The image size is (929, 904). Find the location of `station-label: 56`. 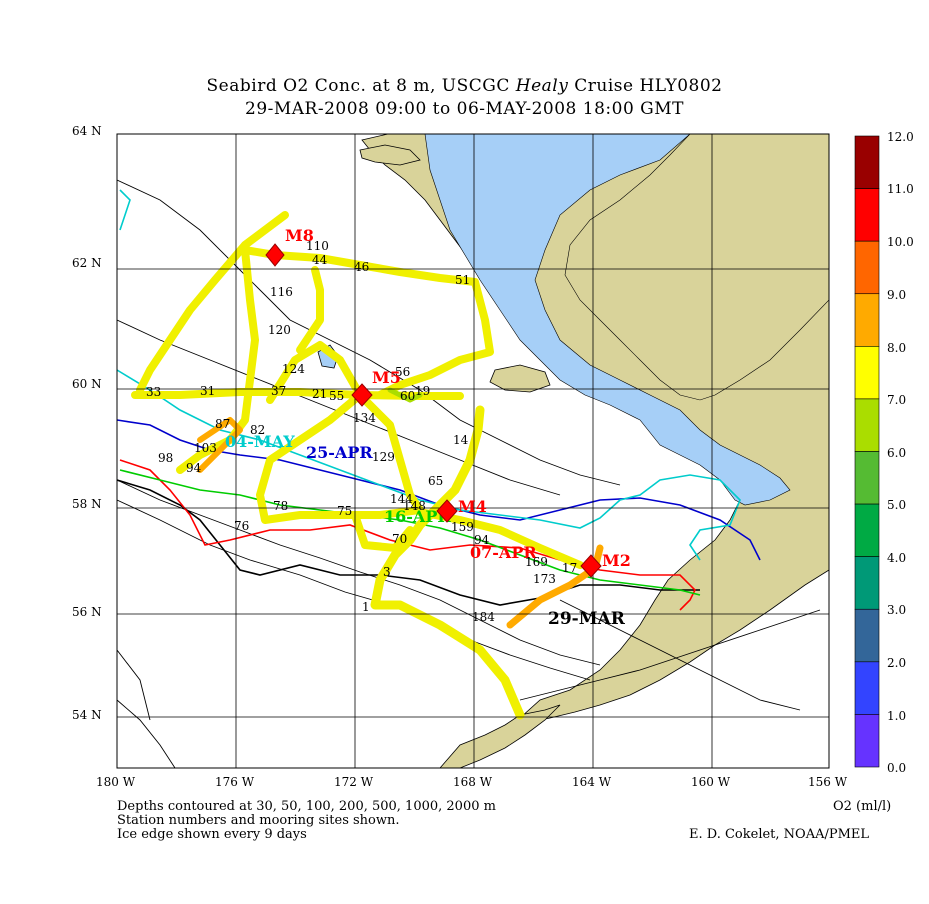

station-label: 56 is located at coordinates (402, 372).